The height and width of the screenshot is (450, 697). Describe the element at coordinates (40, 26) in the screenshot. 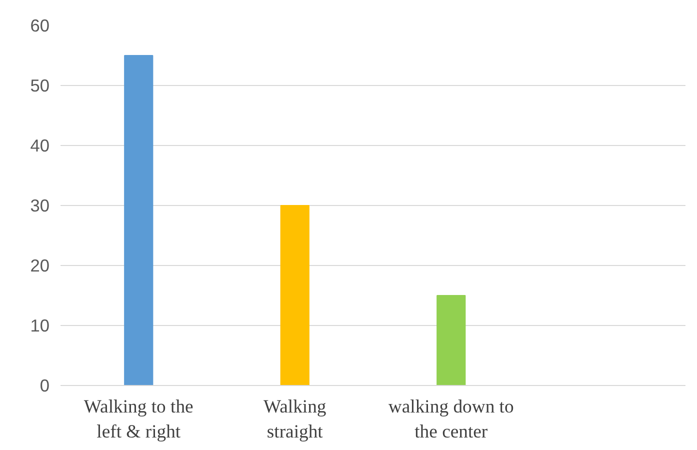

I see `y-tick-label: 60` at that location.